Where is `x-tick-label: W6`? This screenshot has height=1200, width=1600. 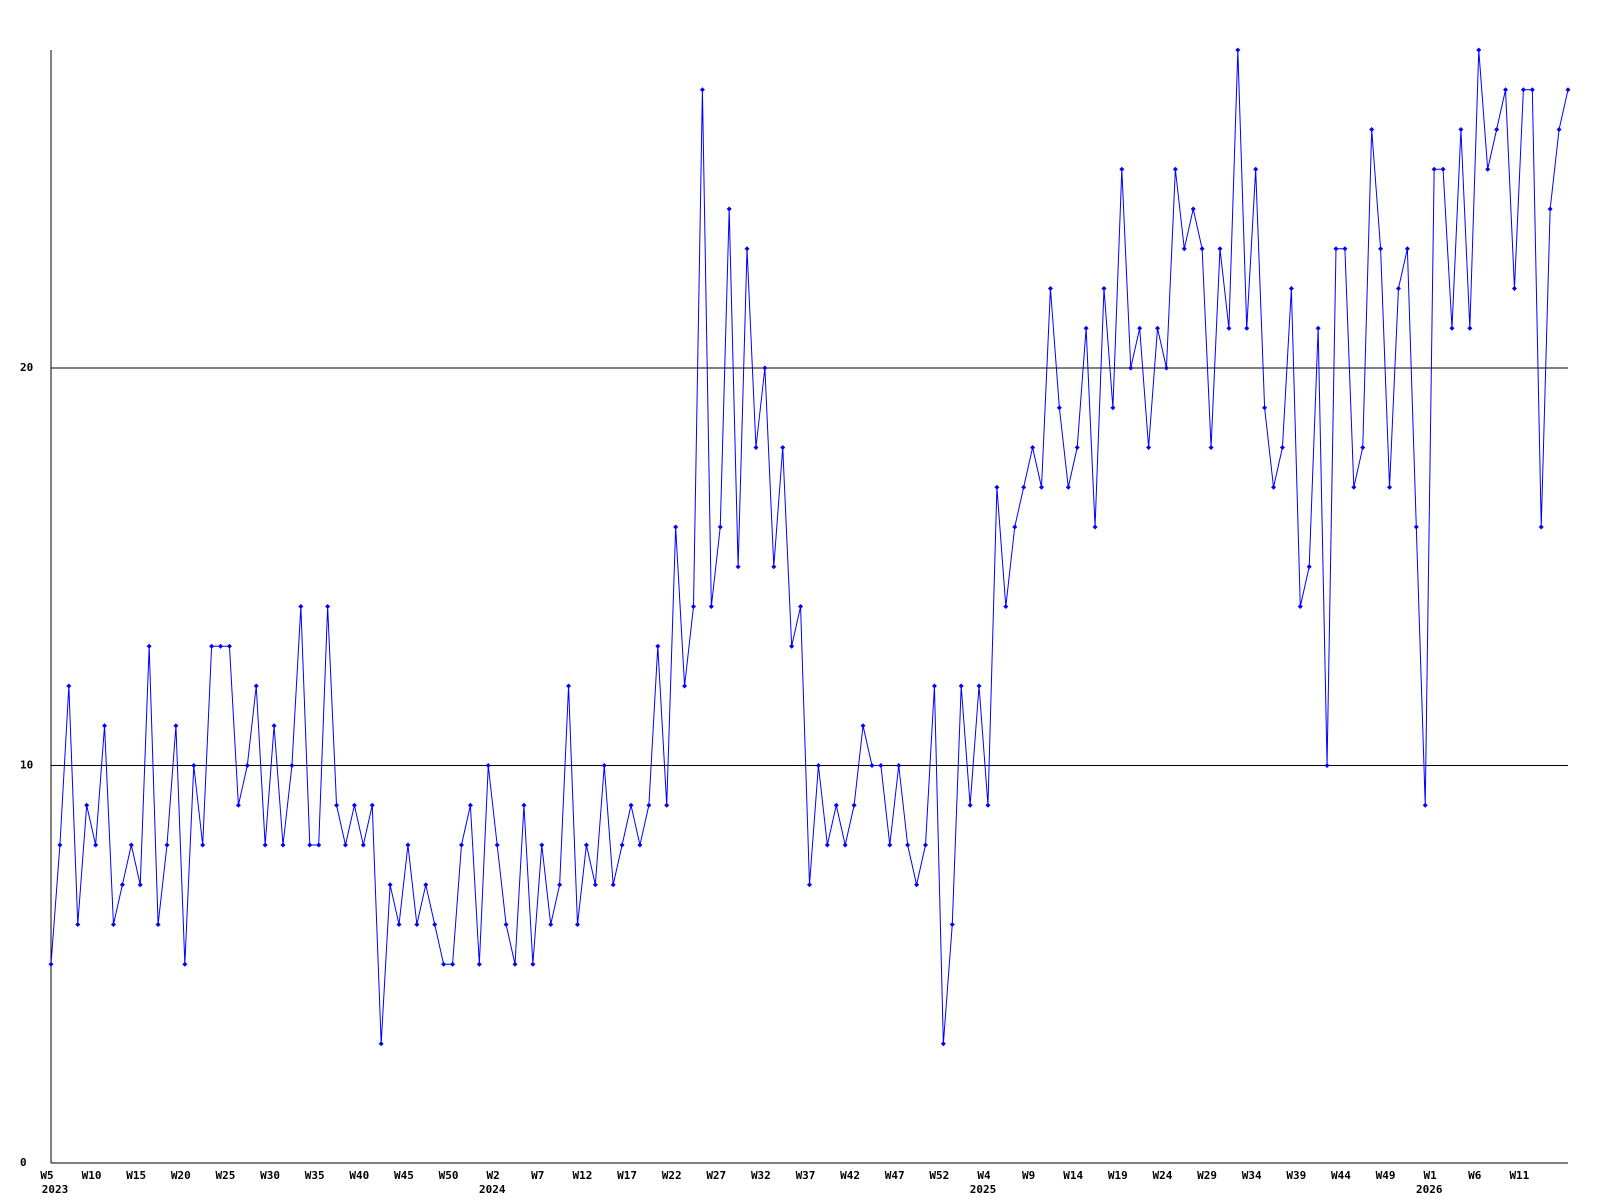
x-tick-label: W6 is located at coordinates (1475, 1175).